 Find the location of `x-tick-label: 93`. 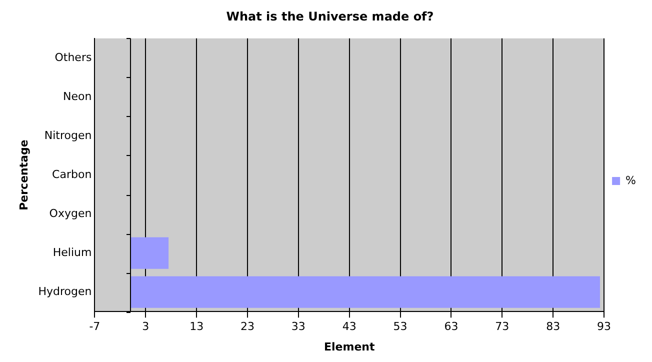

x-tick-label: 93 is located at coordinates (604, 327).